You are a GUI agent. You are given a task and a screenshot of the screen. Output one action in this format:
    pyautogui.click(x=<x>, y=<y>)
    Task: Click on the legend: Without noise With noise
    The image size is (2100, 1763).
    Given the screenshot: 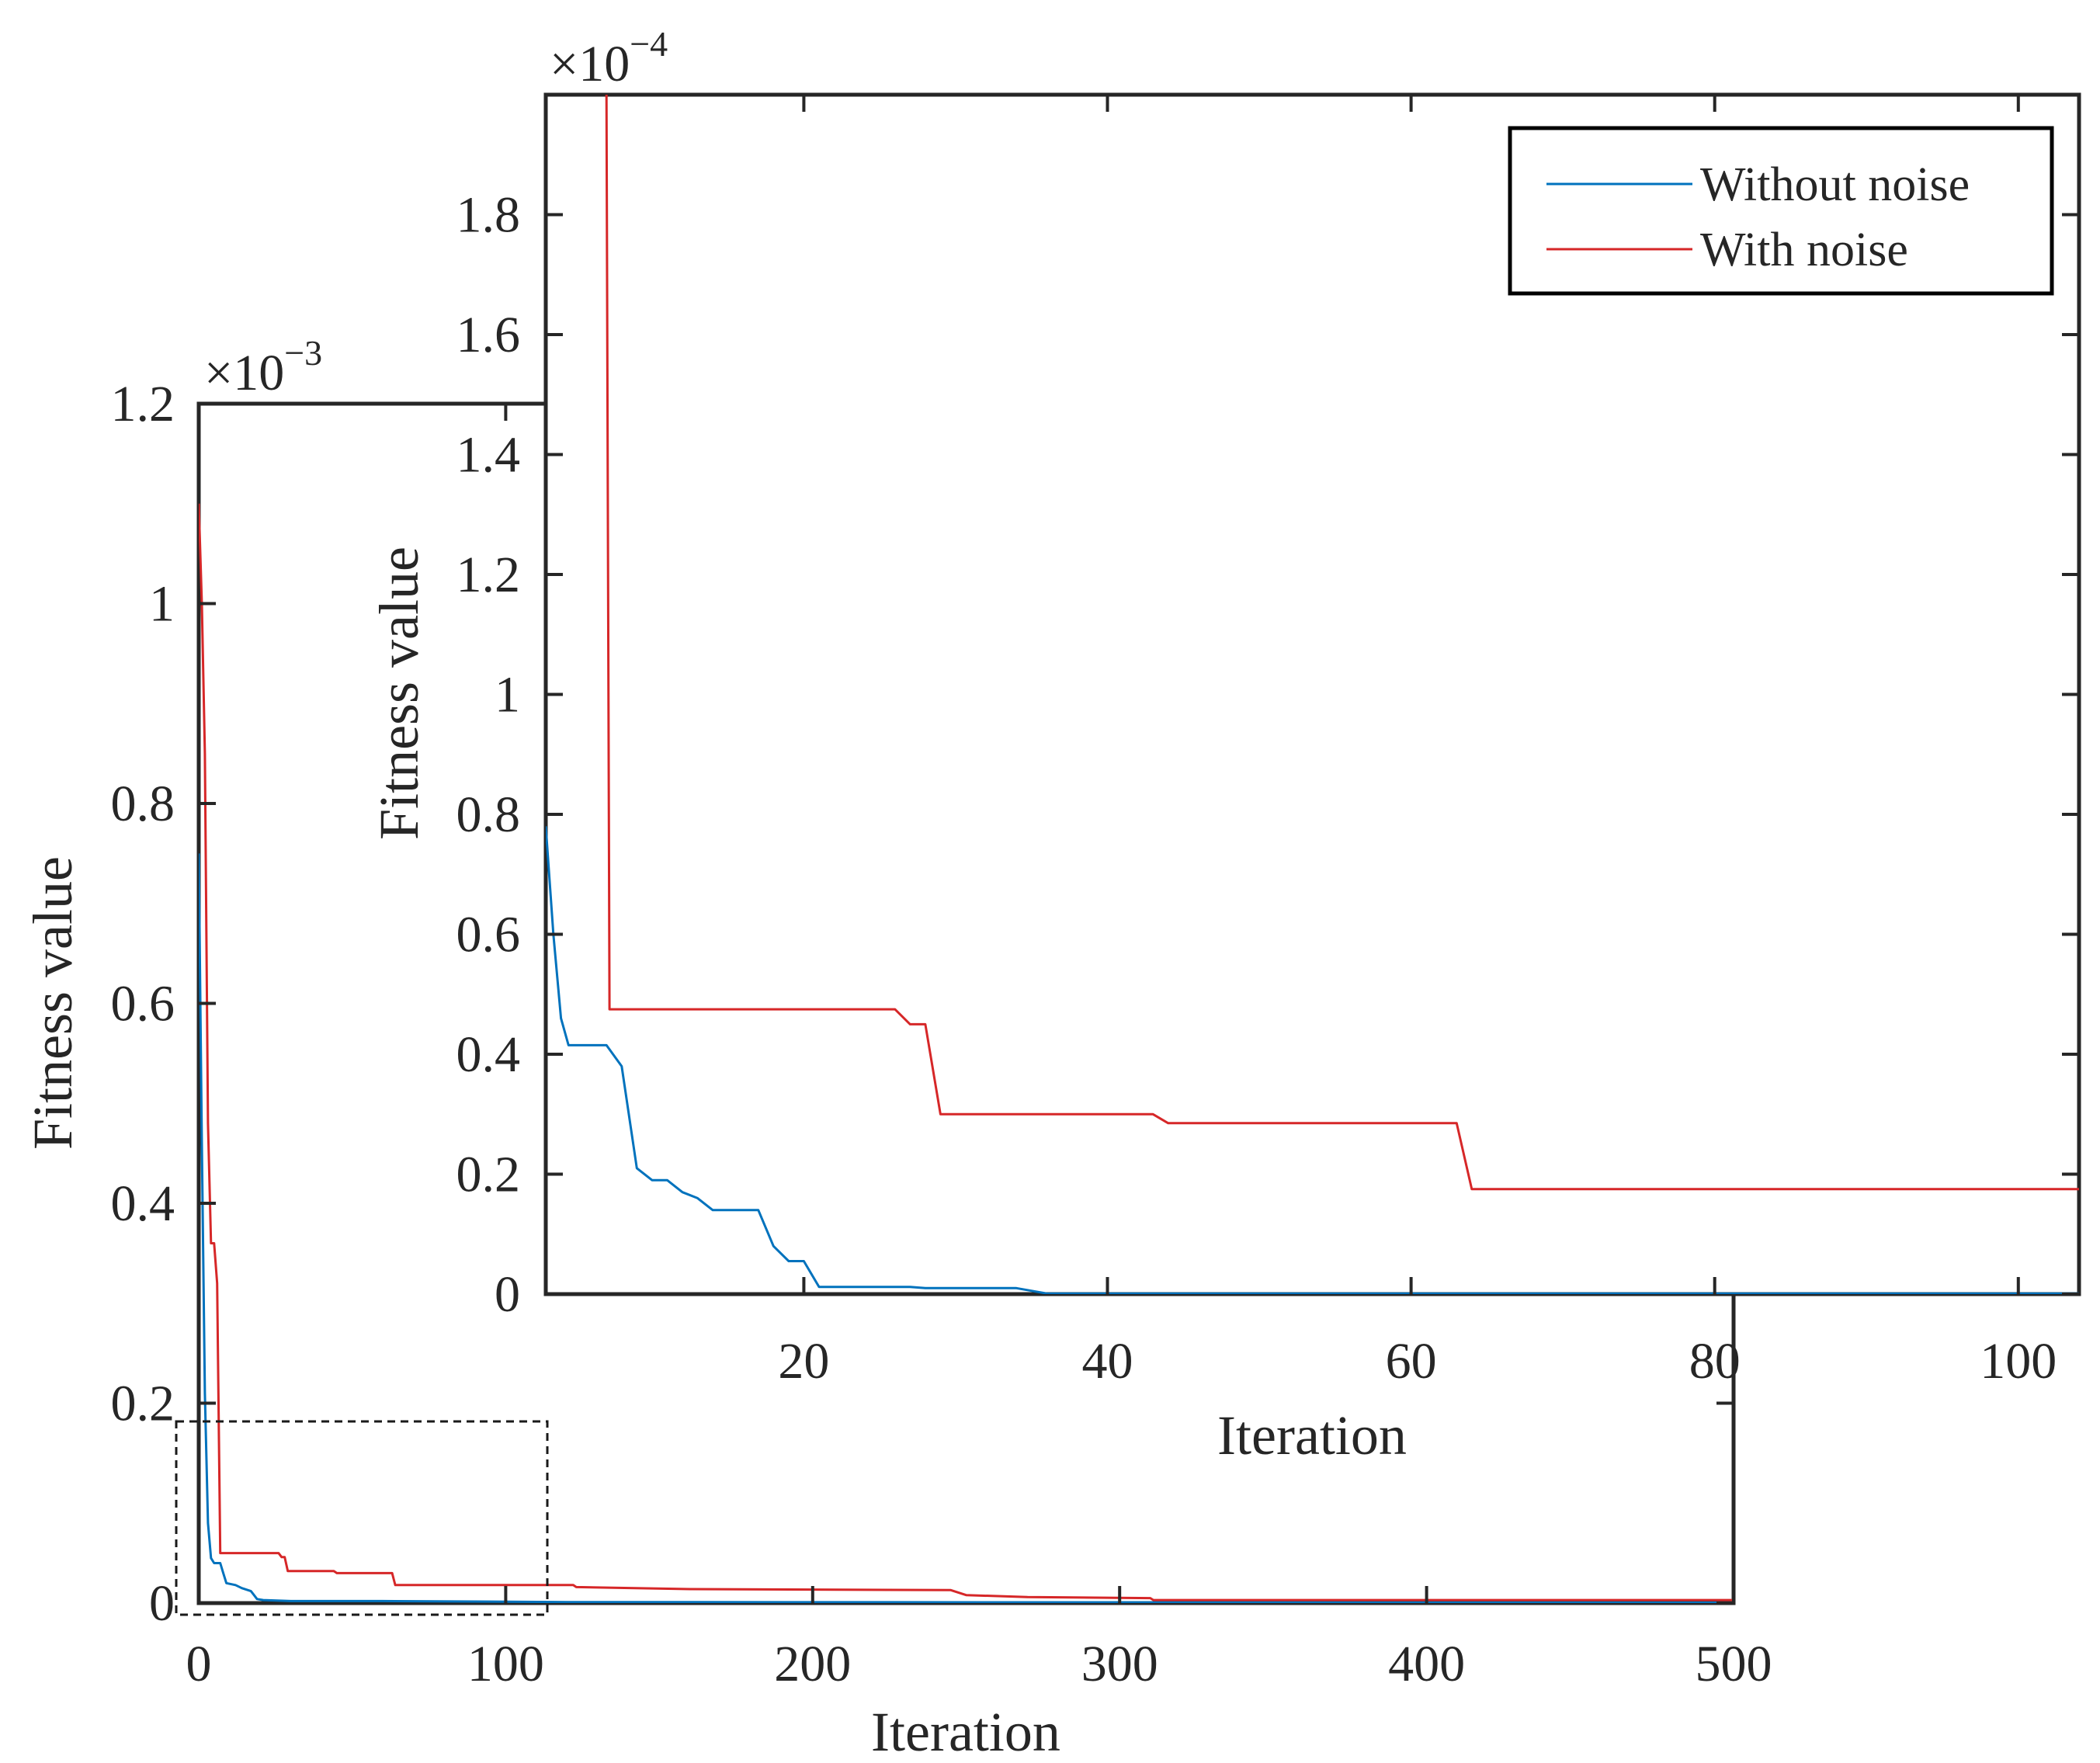 What is the action you would take?
    pyautogui.click(x=1781, y=211)
    